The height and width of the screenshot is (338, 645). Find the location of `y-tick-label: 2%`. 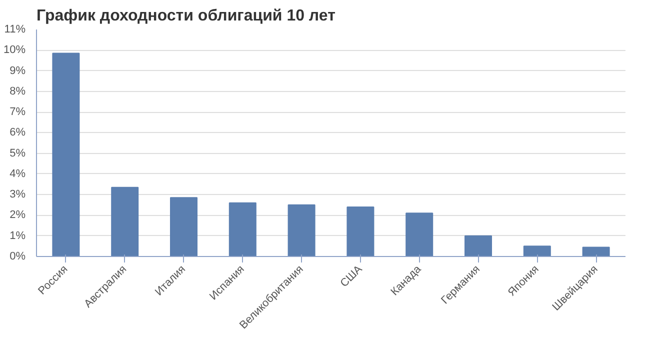

y-tick-label: 2% is located at coordinates (18, 215).